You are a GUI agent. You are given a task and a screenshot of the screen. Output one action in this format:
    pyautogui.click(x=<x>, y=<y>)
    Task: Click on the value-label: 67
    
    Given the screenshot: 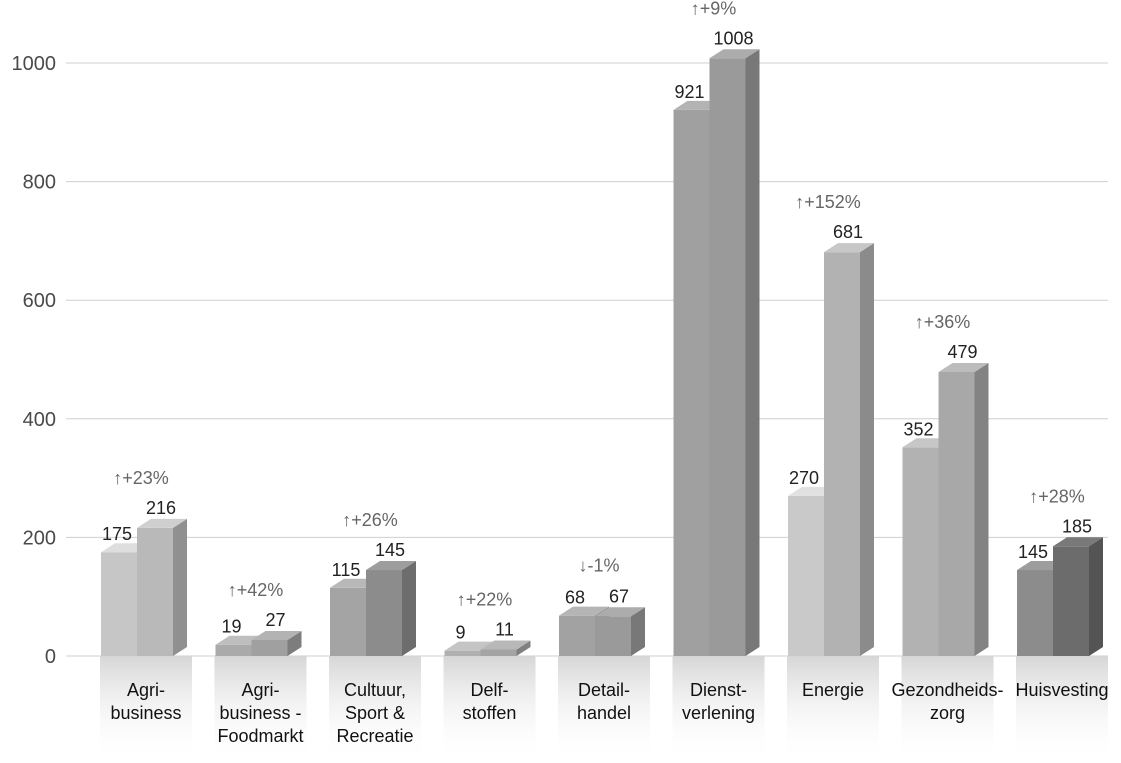 What is the action you would take?
    pyautogui.click(x=619, y=596)
    